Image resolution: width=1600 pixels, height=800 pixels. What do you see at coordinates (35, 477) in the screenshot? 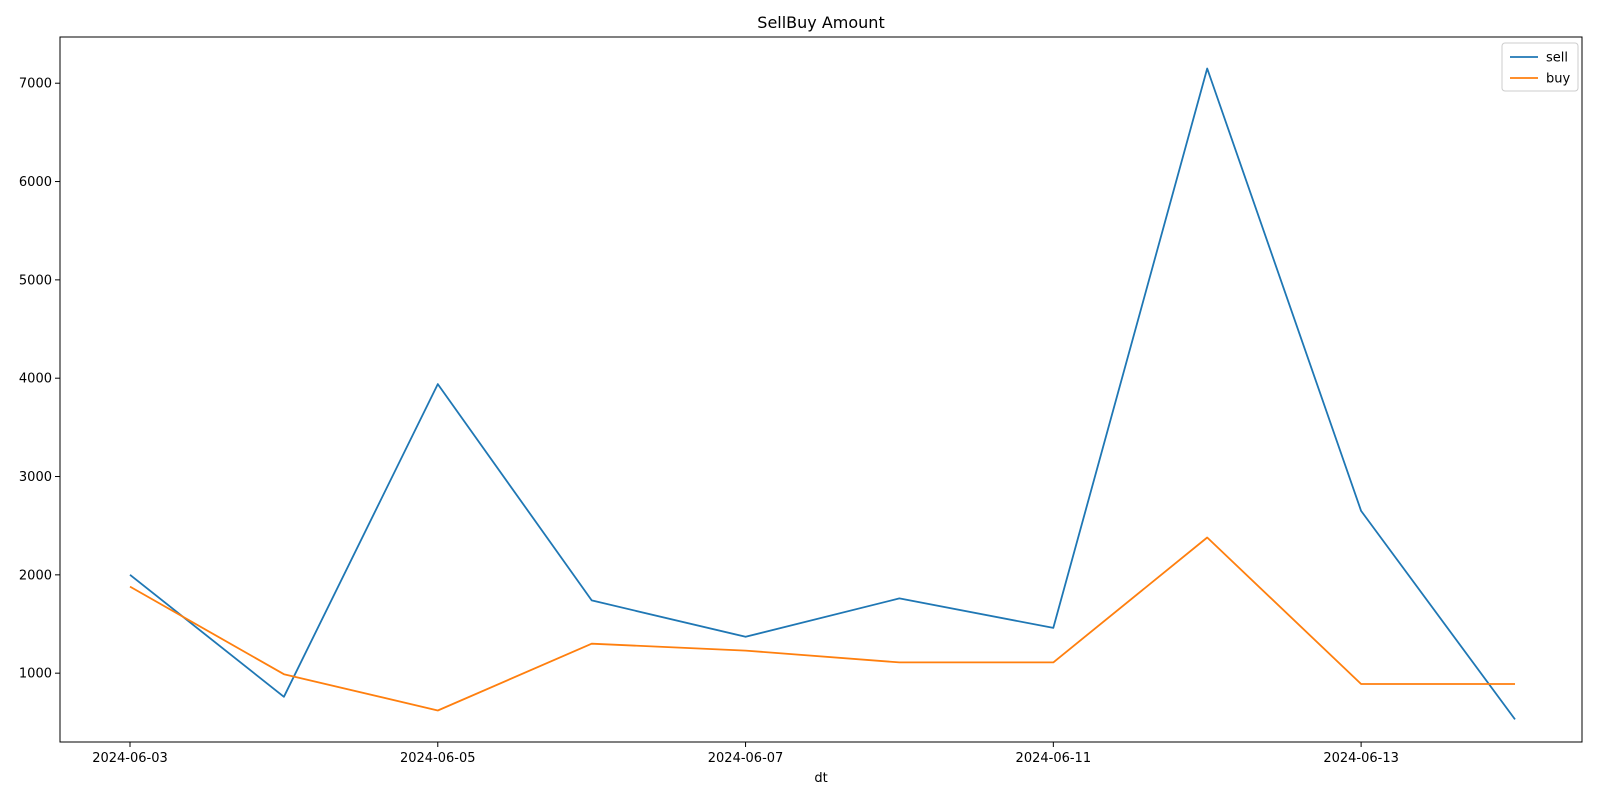
I see `y-tick-label: 3000` at bounding box center [35, 477].